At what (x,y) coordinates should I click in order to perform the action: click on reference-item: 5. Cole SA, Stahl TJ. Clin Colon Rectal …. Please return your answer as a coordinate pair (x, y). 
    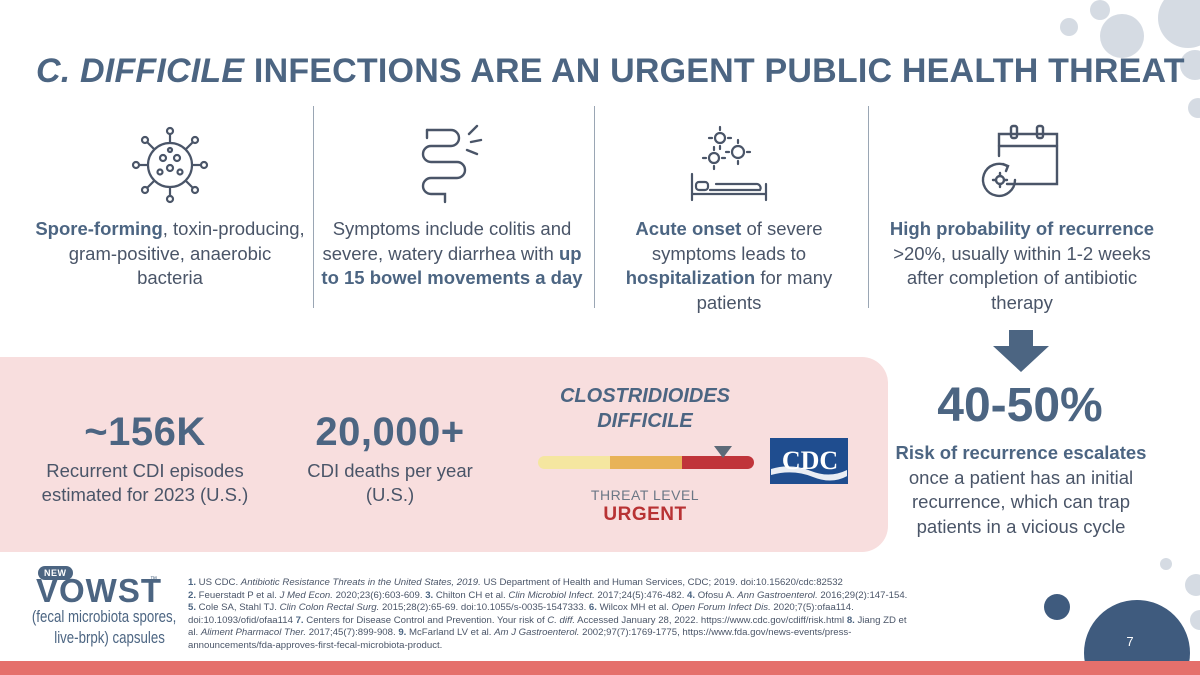
    Looking at the image, I should click on (388, 607).